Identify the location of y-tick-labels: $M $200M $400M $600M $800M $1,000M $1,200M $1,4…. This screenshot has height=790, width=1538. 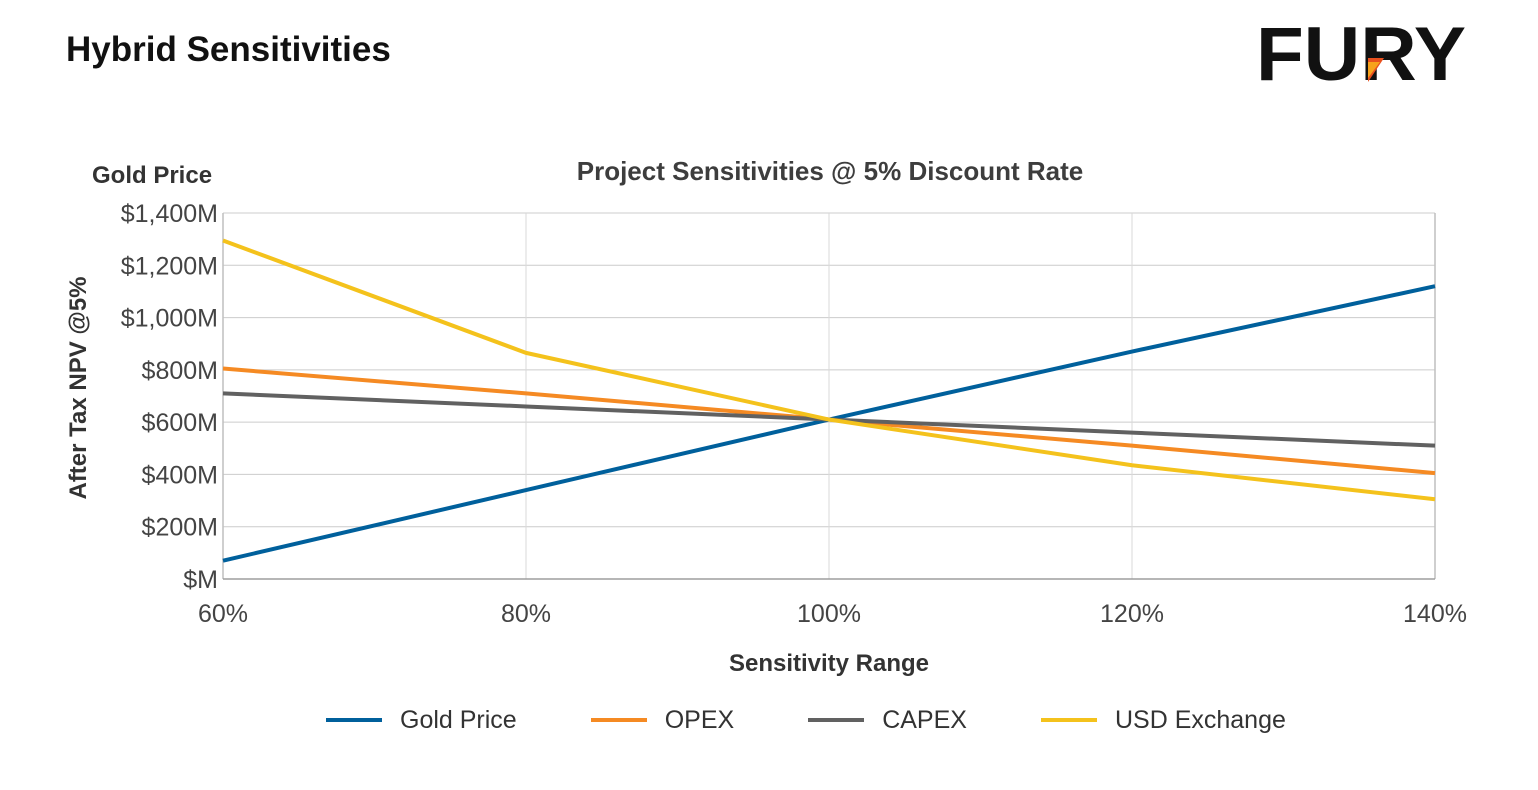
(169, 397).